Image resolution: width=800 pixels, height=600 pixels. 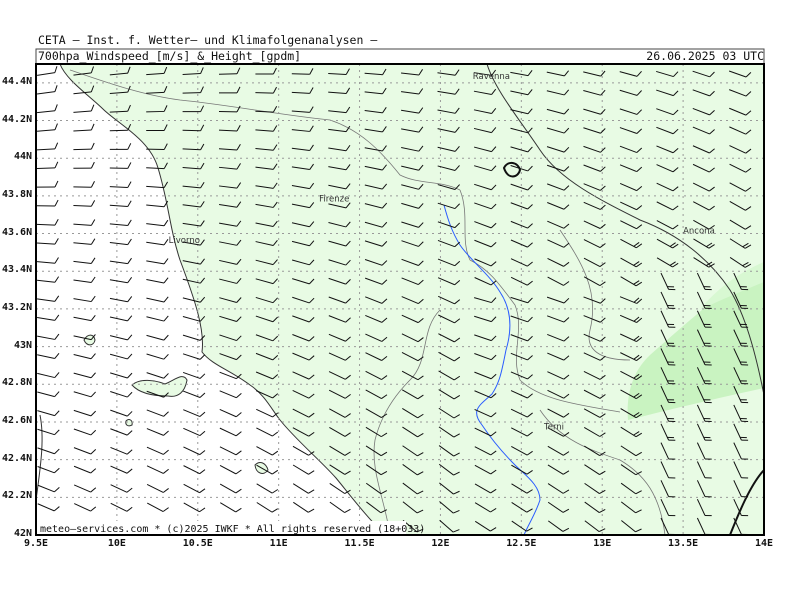 I want to click on lat-tick-label: 43.4N, so click(x=17, y=270).